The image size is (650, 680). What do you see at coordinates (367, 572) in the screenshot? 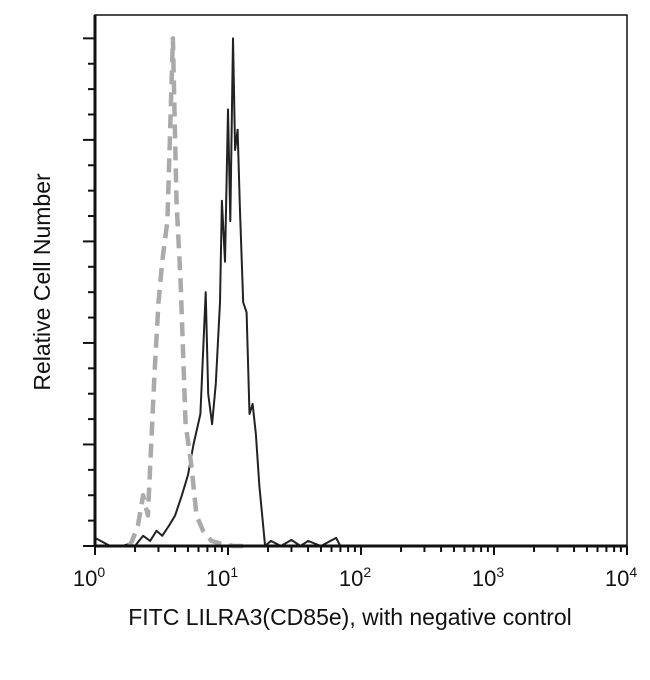
I see `tick-exponent: 2` at bounding box center [367, 572].